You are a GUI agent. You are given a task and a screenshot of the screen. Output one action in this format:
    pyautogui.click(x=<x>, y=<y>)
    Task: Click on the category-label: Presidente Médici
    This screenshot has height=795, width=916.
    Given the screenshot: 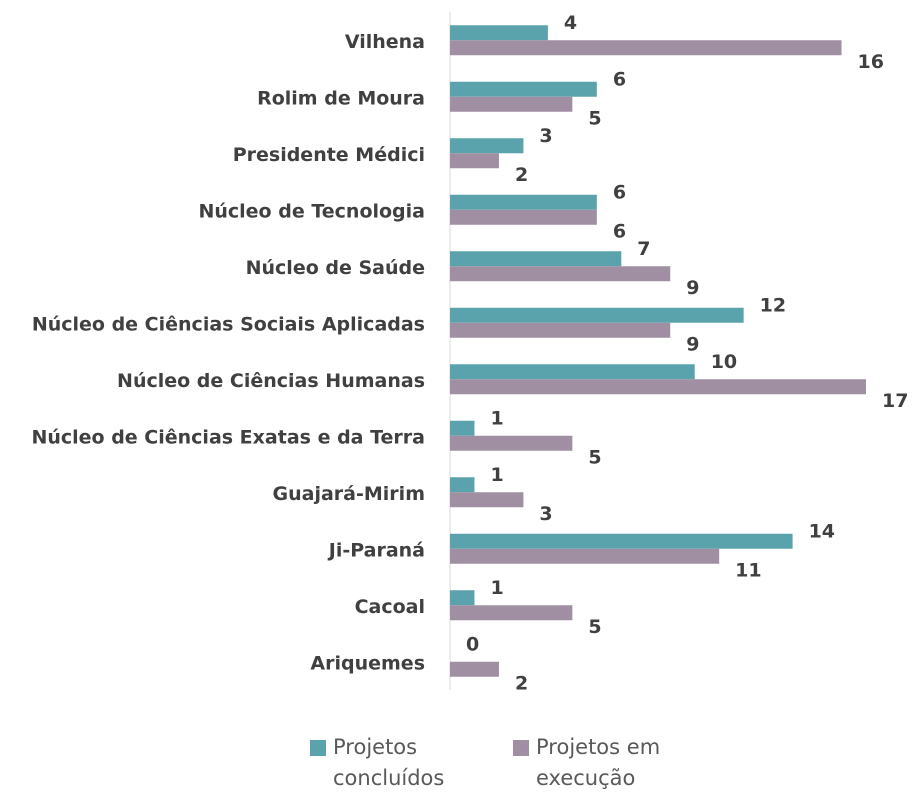 What is the action you would take?
    pyautogui.click(x=329, y=155)
    